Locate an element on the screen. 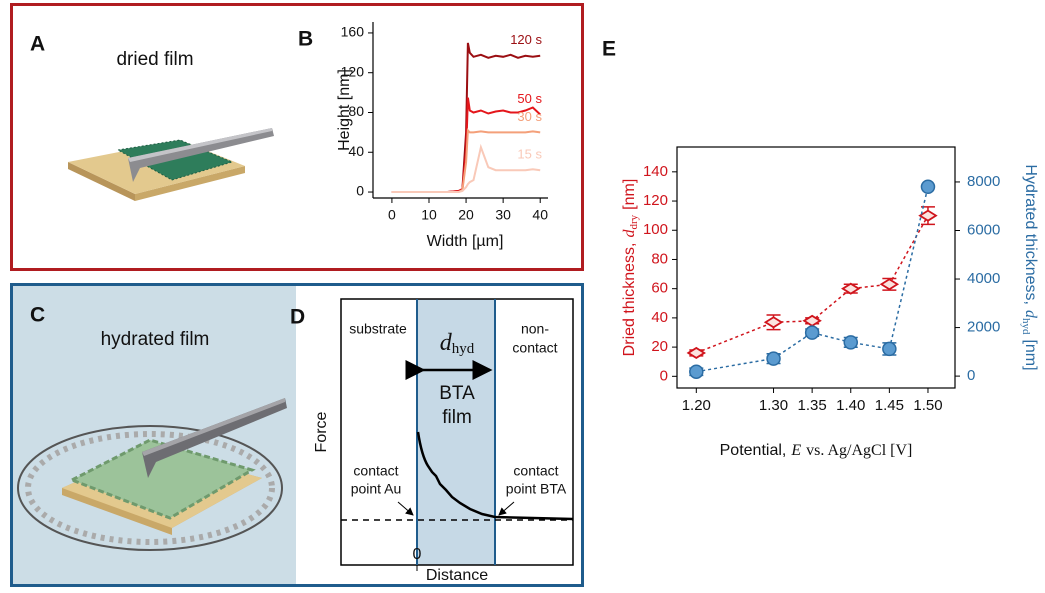 This screenshot has height=593, width=1045. y-axis-label: Height [nm] is located at coordinates (344, 110).